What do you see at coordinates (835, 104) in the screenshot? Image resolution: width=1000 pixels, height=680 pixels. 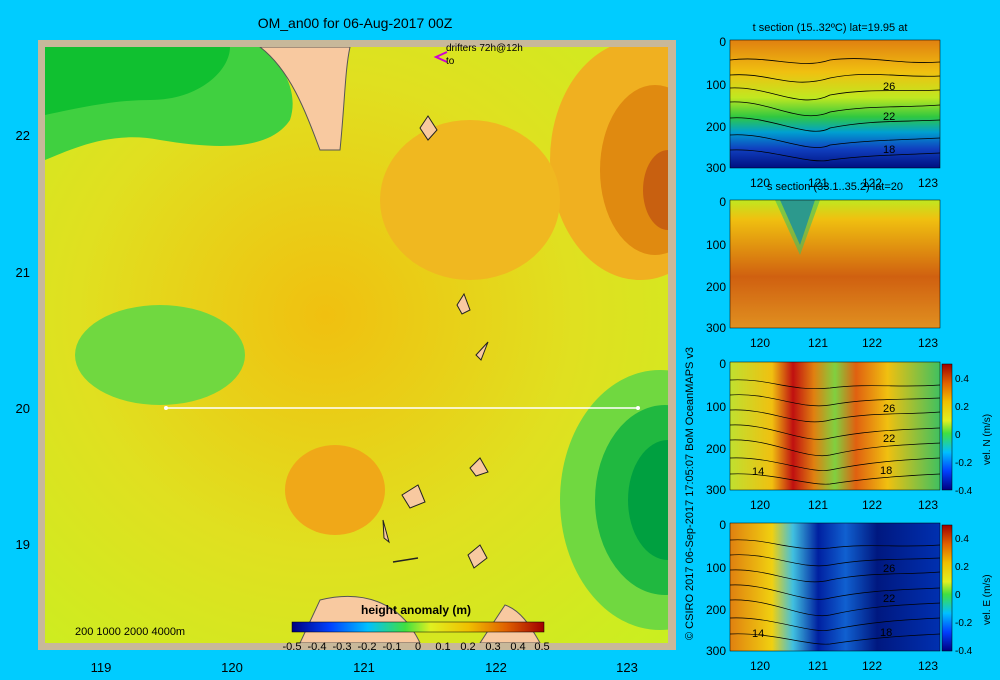 I see `t-section-panel` at bounding box center [835, 104].